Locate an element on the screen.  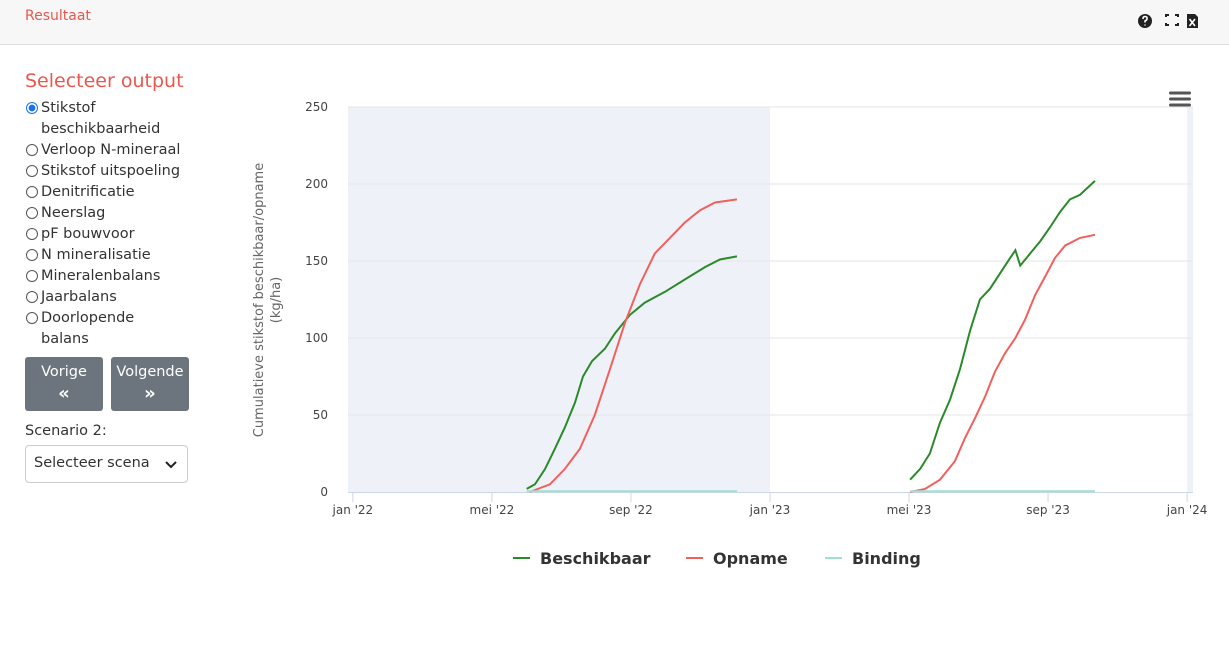
legend-label: Beschikbaar is located at coordinates (595, 558).